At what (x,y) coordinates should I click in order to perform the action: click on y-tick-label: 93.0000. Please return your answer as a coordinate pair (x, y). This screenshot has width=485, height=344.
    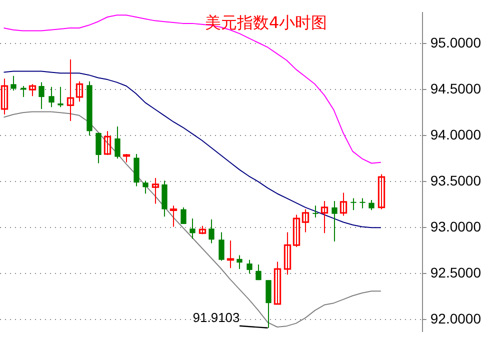
    Looking at the image, I should click on (456, 226).